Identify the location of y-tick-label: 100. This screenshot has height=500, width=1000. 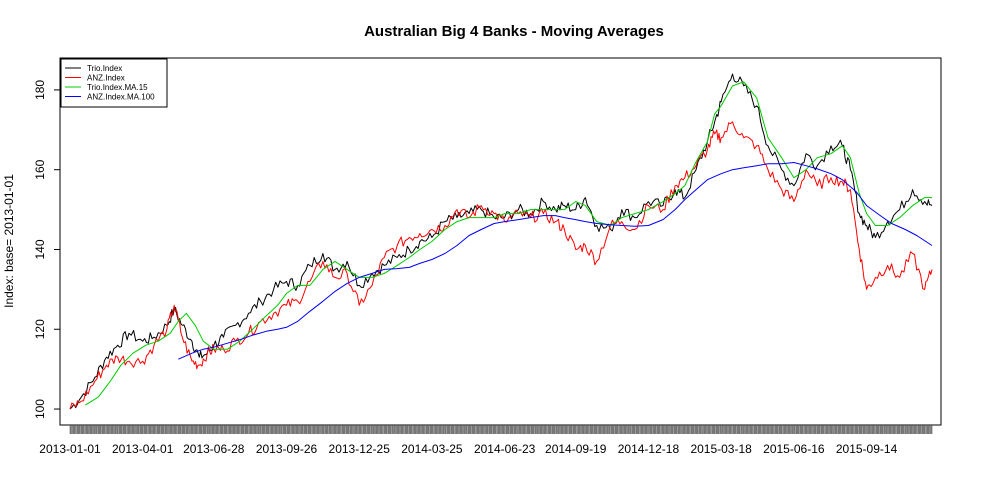
(40, 409).